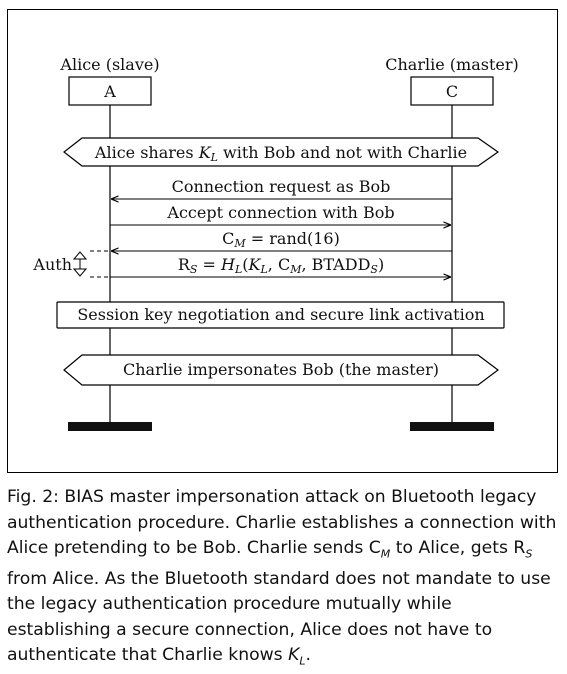 The width and height of the screenshot is (567, 674). I want to click on alice-end-bar, so click(110, 426).